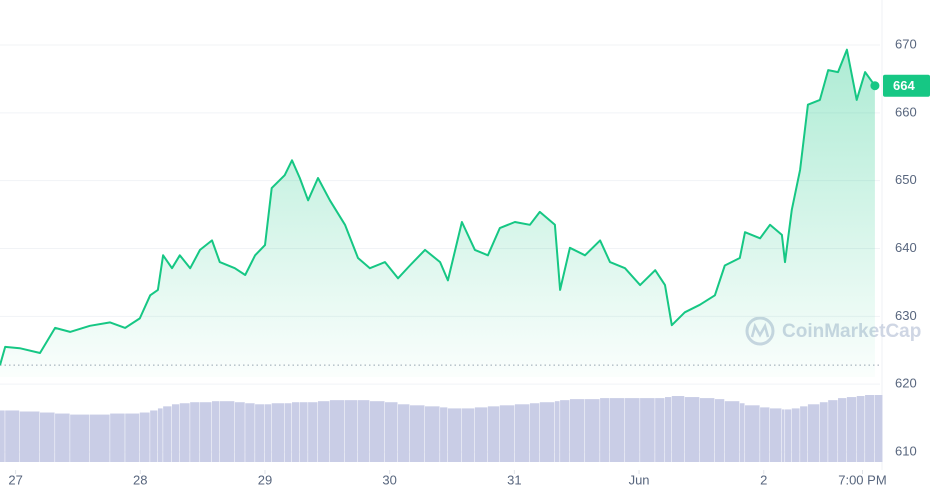 Image resolution: width=930 pixels, height=495 pixels. Describe the element at coordinates (906, 450) in the screenshot. I see `y-tick-label: 610` at that location.